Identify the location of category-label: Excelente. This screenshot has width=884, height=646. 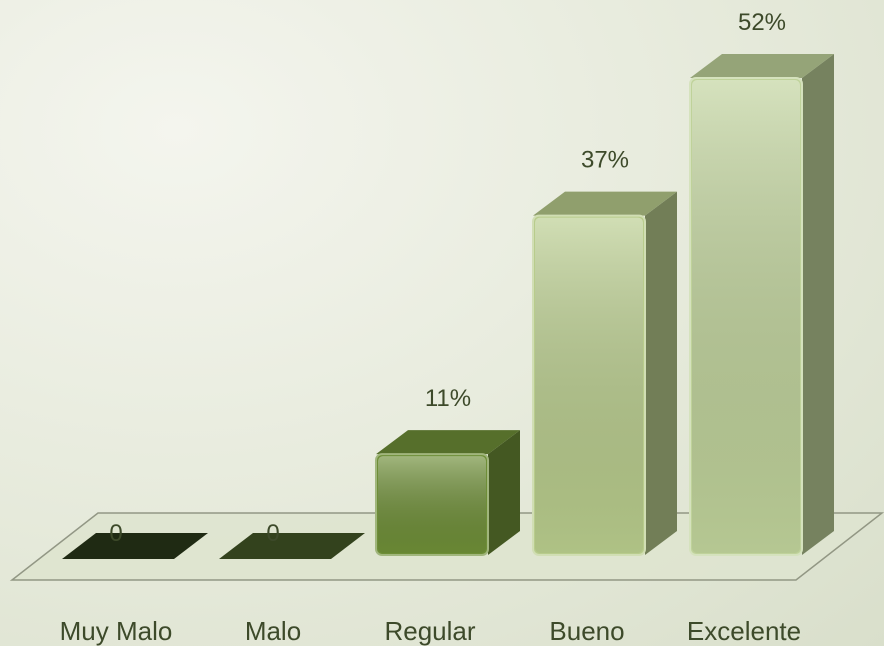
(744, 631).